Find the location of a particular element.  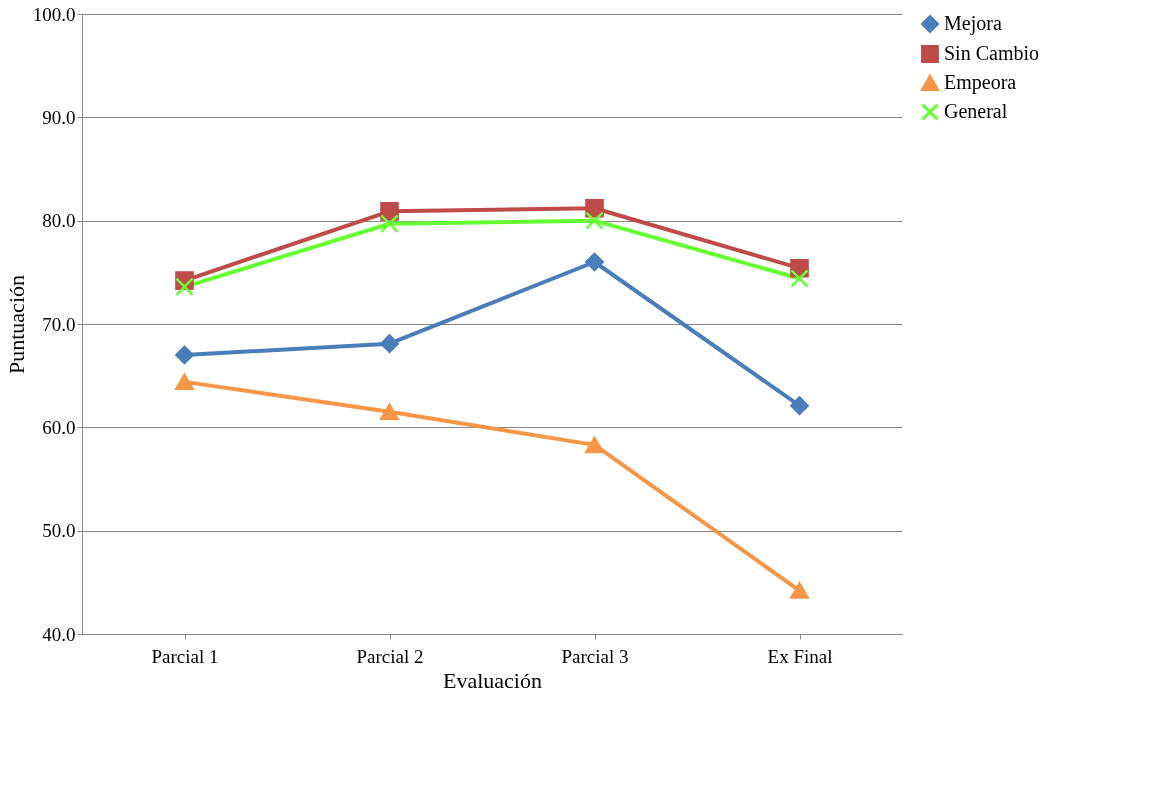

y-tick-label: 40.0 is located at coordinates (59, 634).